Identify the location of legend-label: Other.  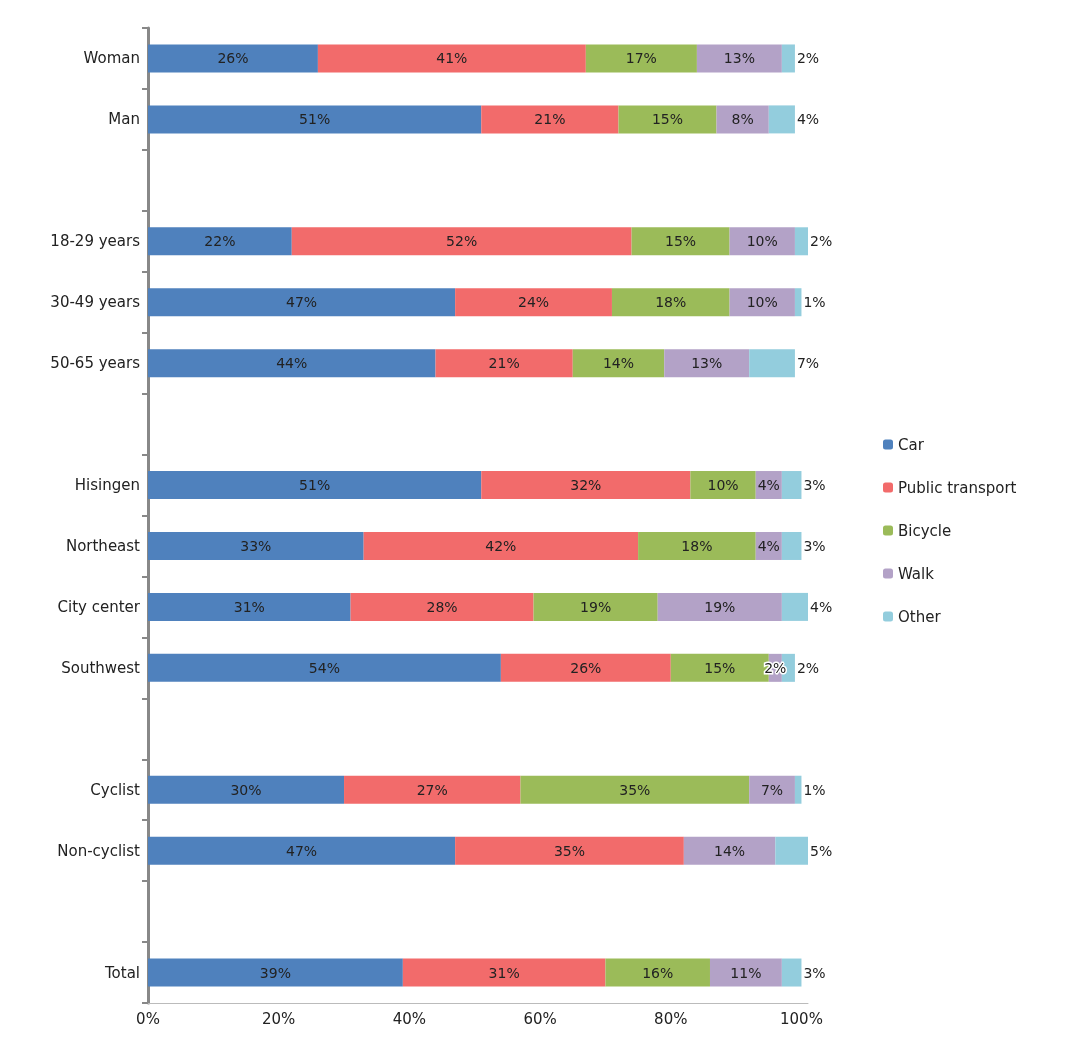
(920, 616).